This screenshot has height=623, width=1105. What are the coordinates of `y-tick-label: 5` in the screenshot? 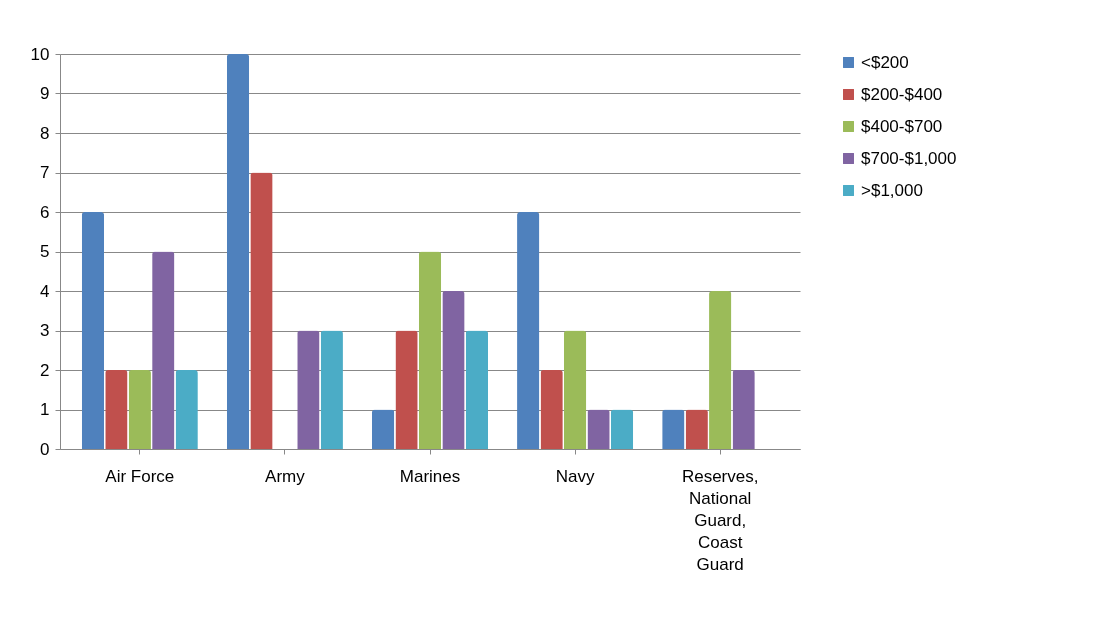 It's located at (45, 251).